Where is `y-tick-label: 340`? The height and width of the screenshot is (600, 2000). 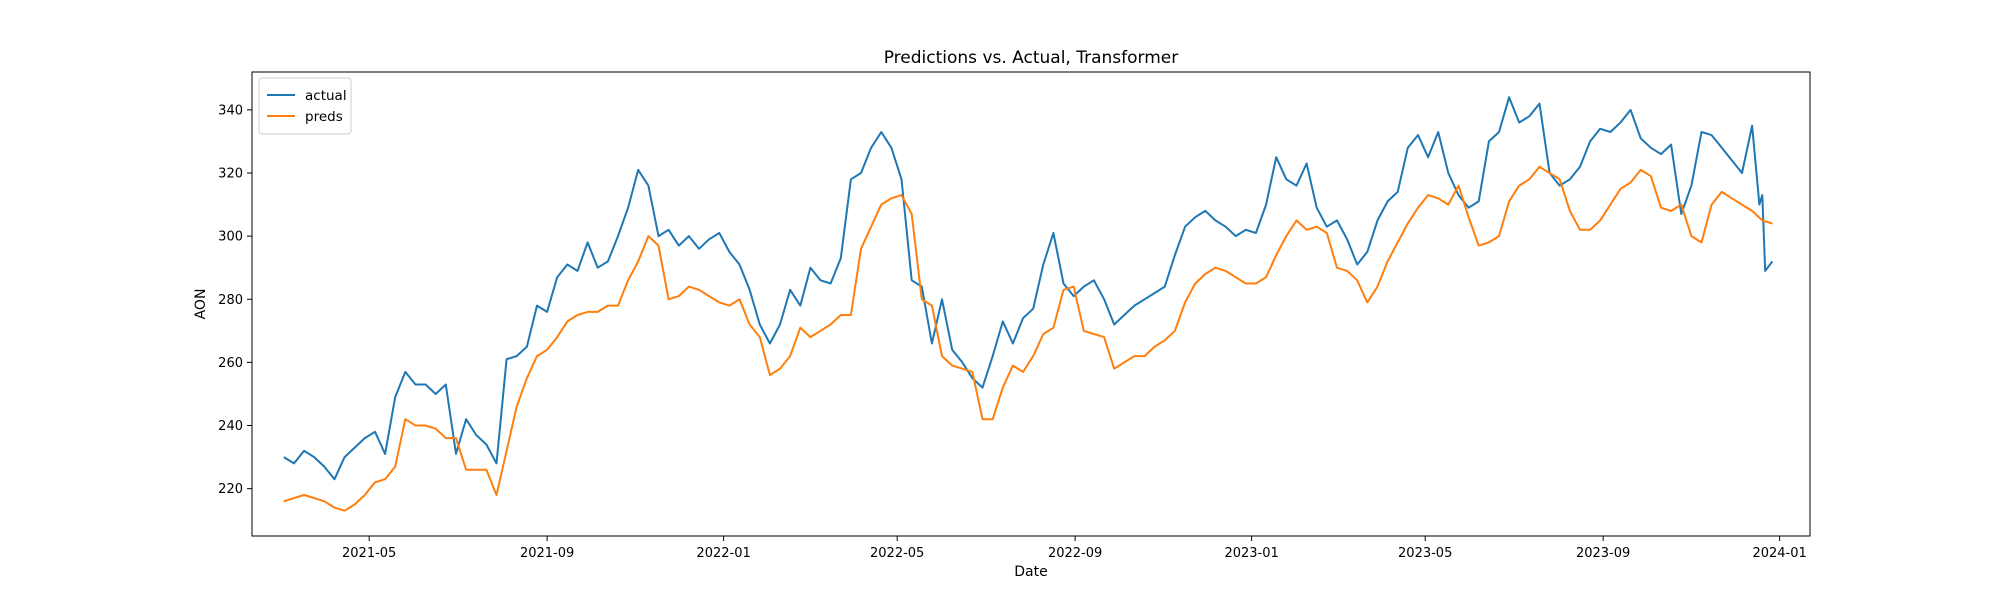 y-tick-label: 340 is located at coordinates (230, 110).